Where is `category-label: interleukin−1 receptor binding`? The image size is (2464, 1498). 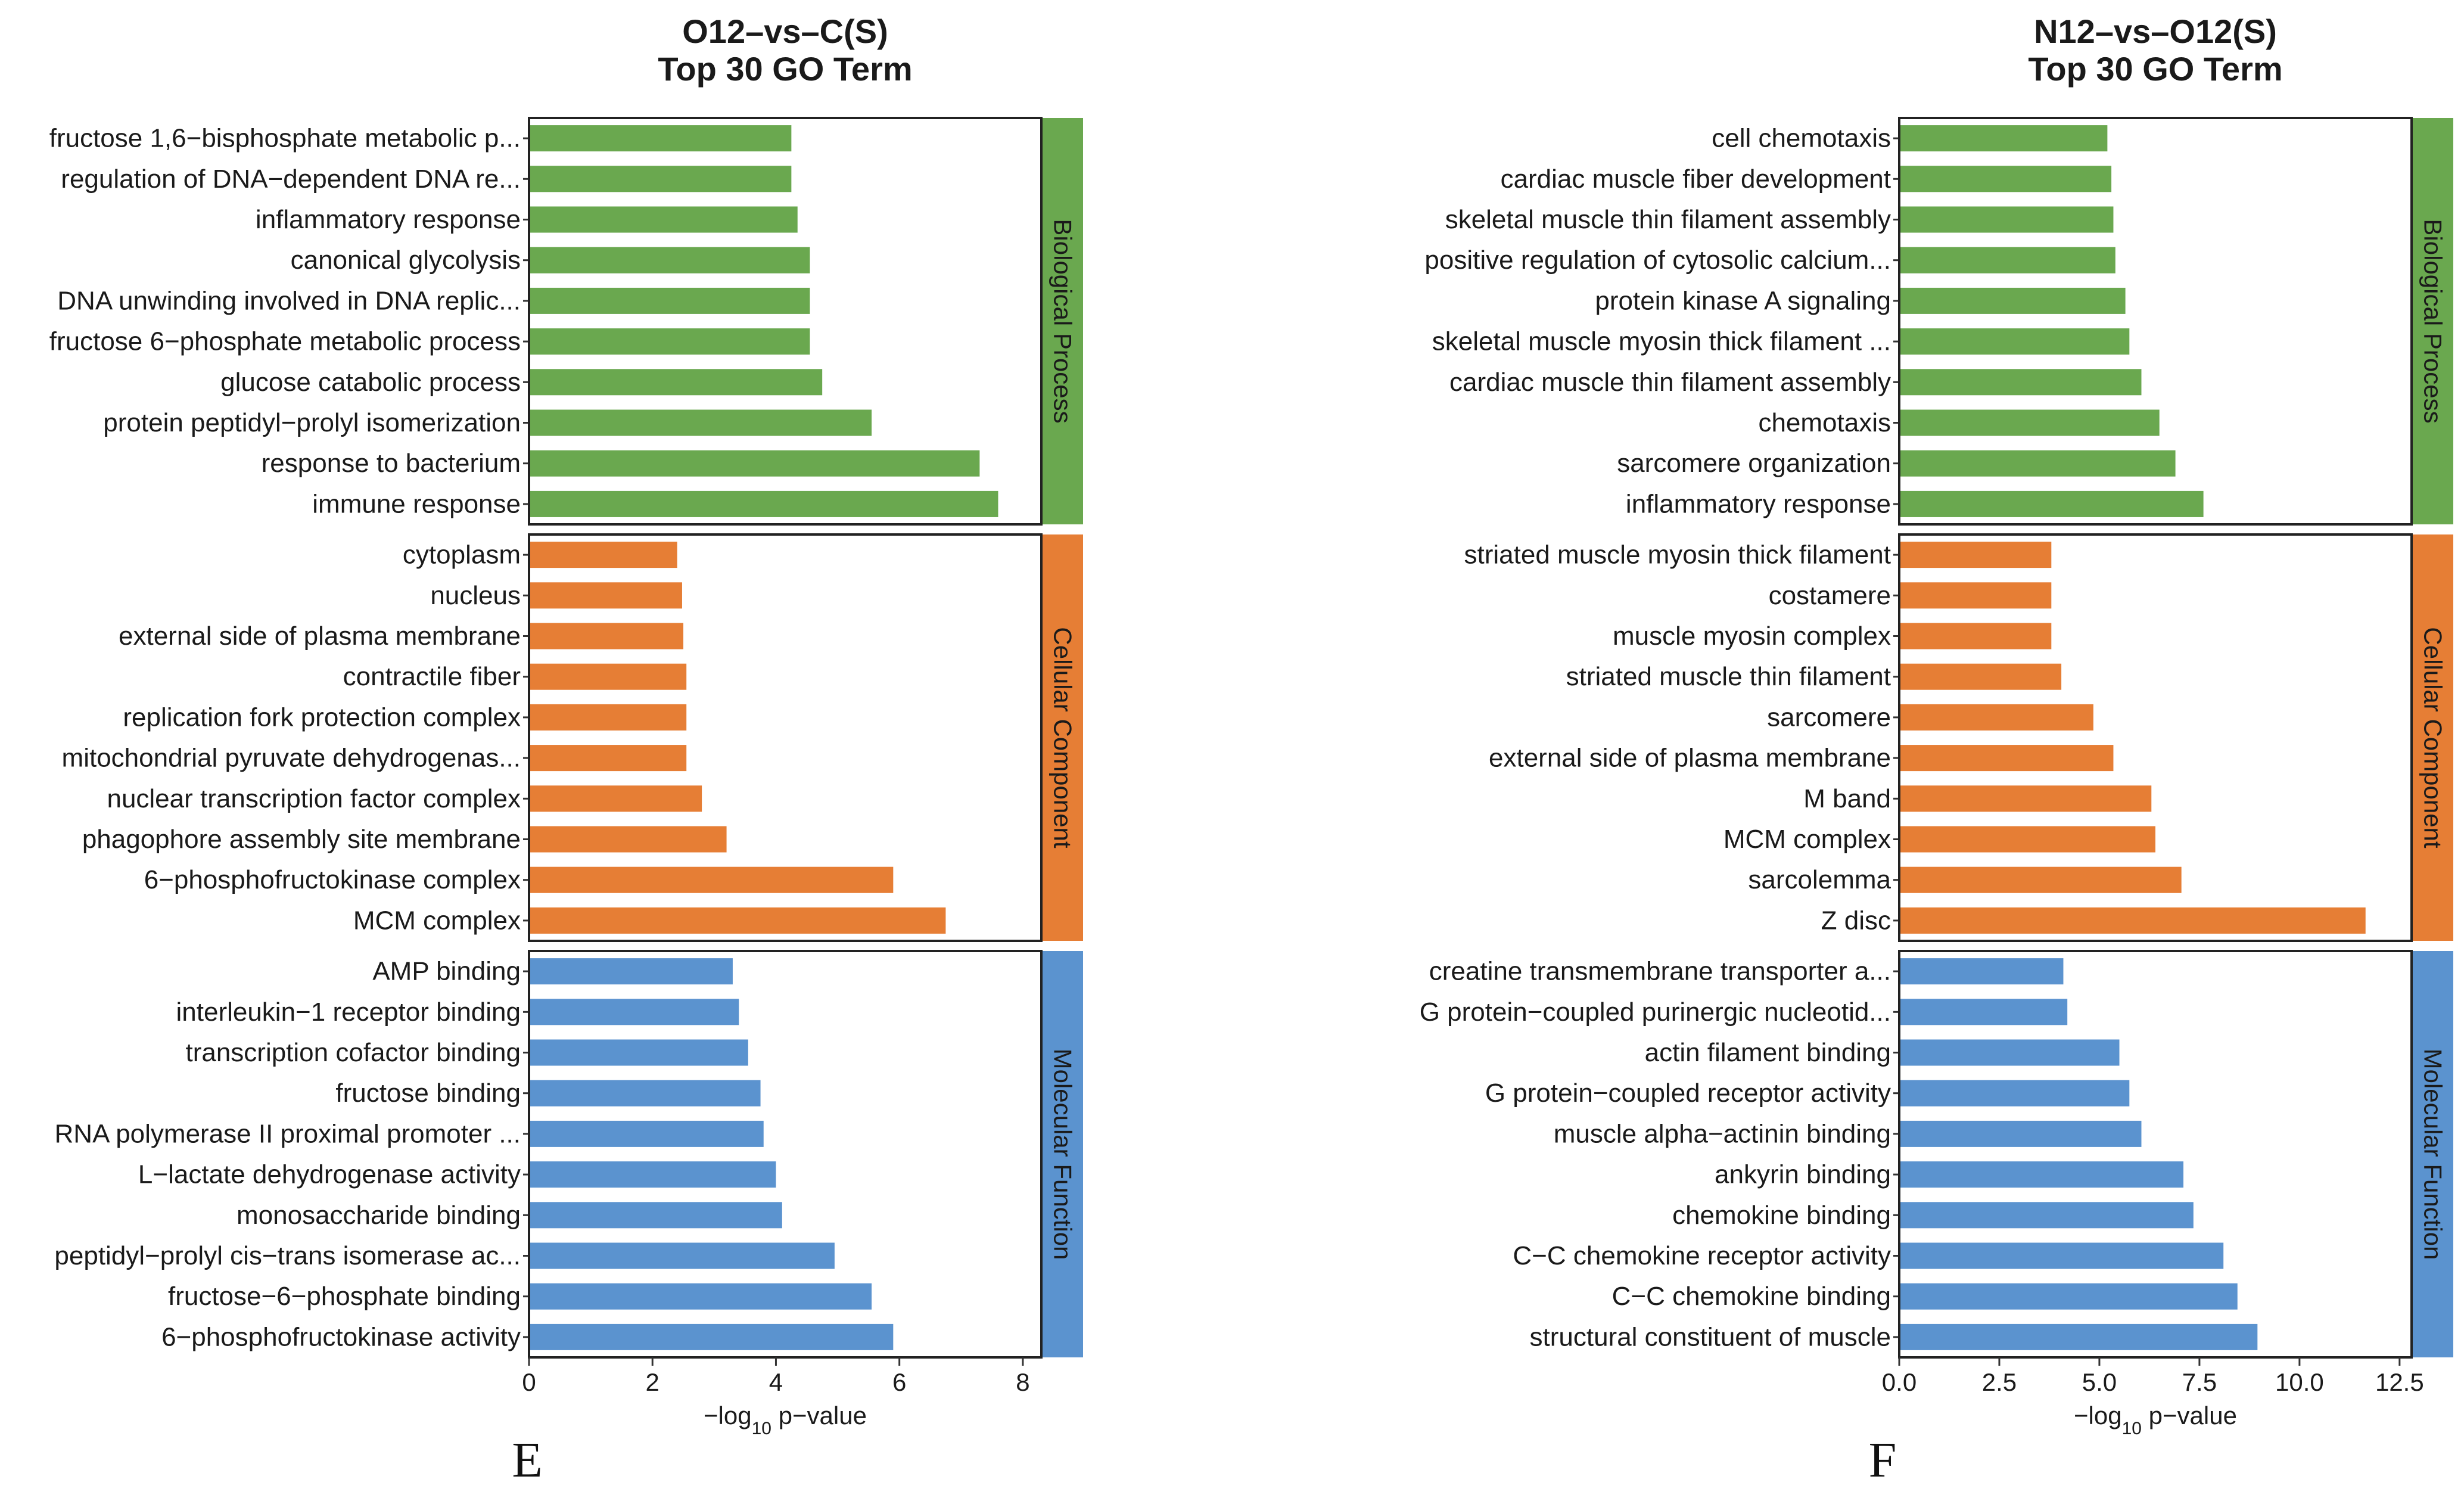
category-label: interleukin−1 receptor binding is located at coordinates (348, 1012).